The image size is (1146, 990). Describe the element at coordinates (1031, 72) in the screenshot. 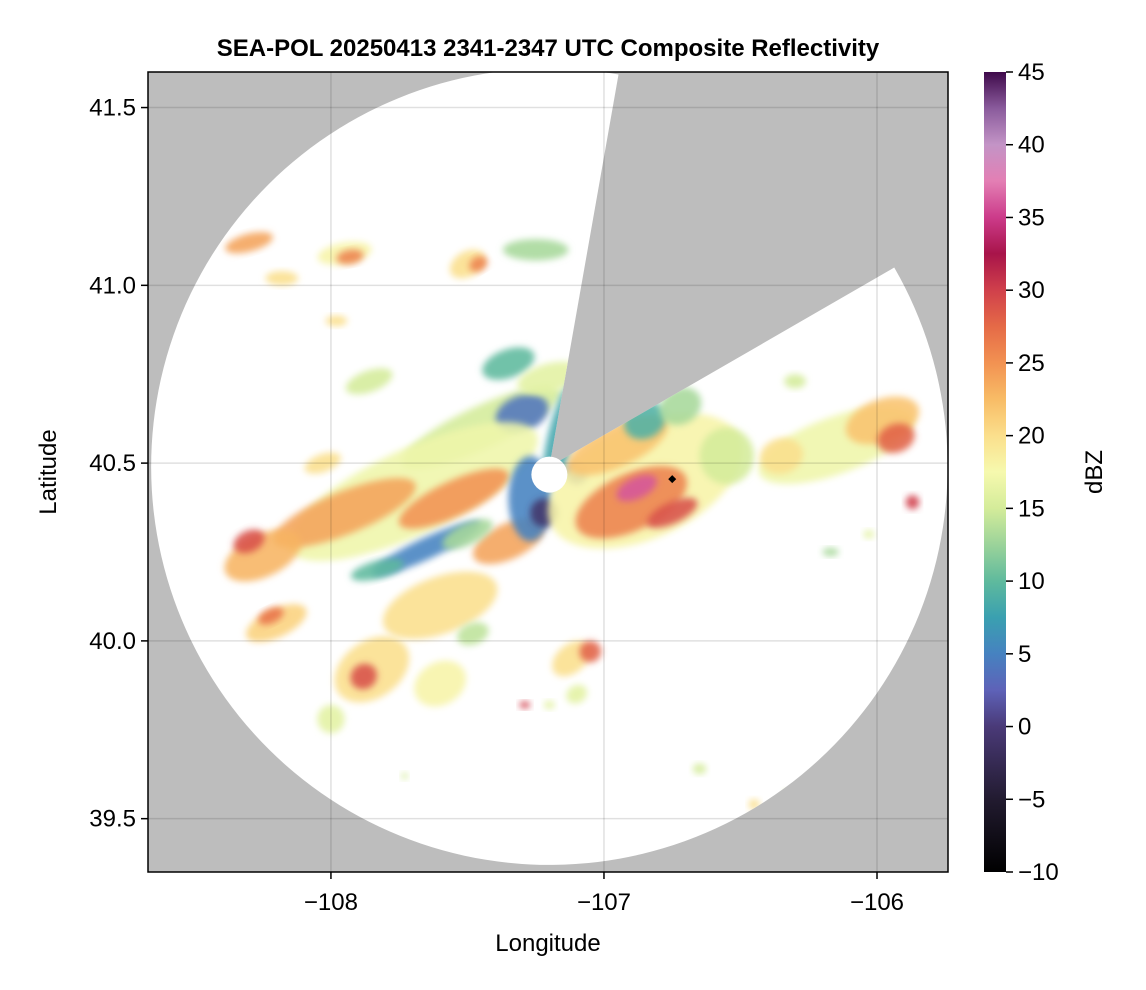

I see `colorbar-tick-label: 45` at that location.